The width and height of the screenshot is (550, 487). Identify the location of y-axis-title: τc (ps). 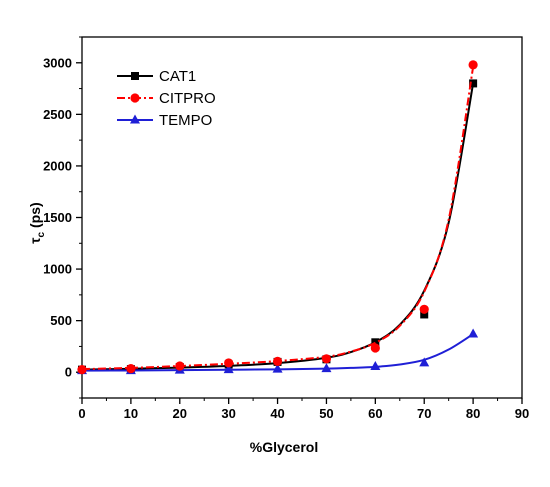
(37, 222).